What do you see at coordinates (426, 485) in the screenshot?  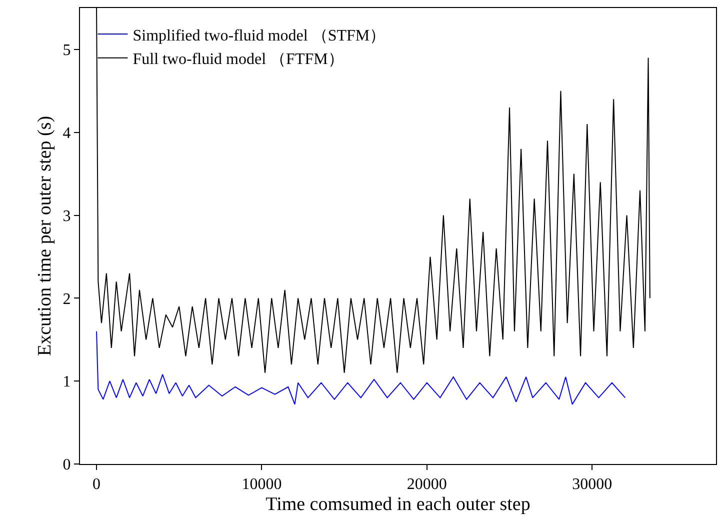 I see `x-tick-label: 20000` at bounding box center [426, 485].